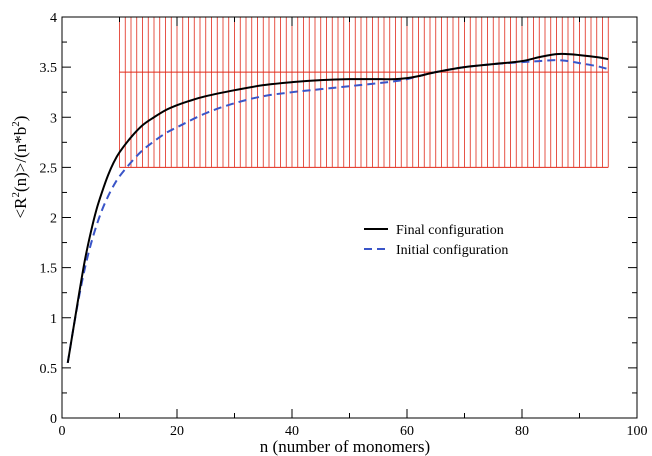 This screenshot has height=456, width=652. What do you see at coordinates (407, 431) in the screenshot?
I see `x-tick-label: 60` at bounding box center [407, 431].